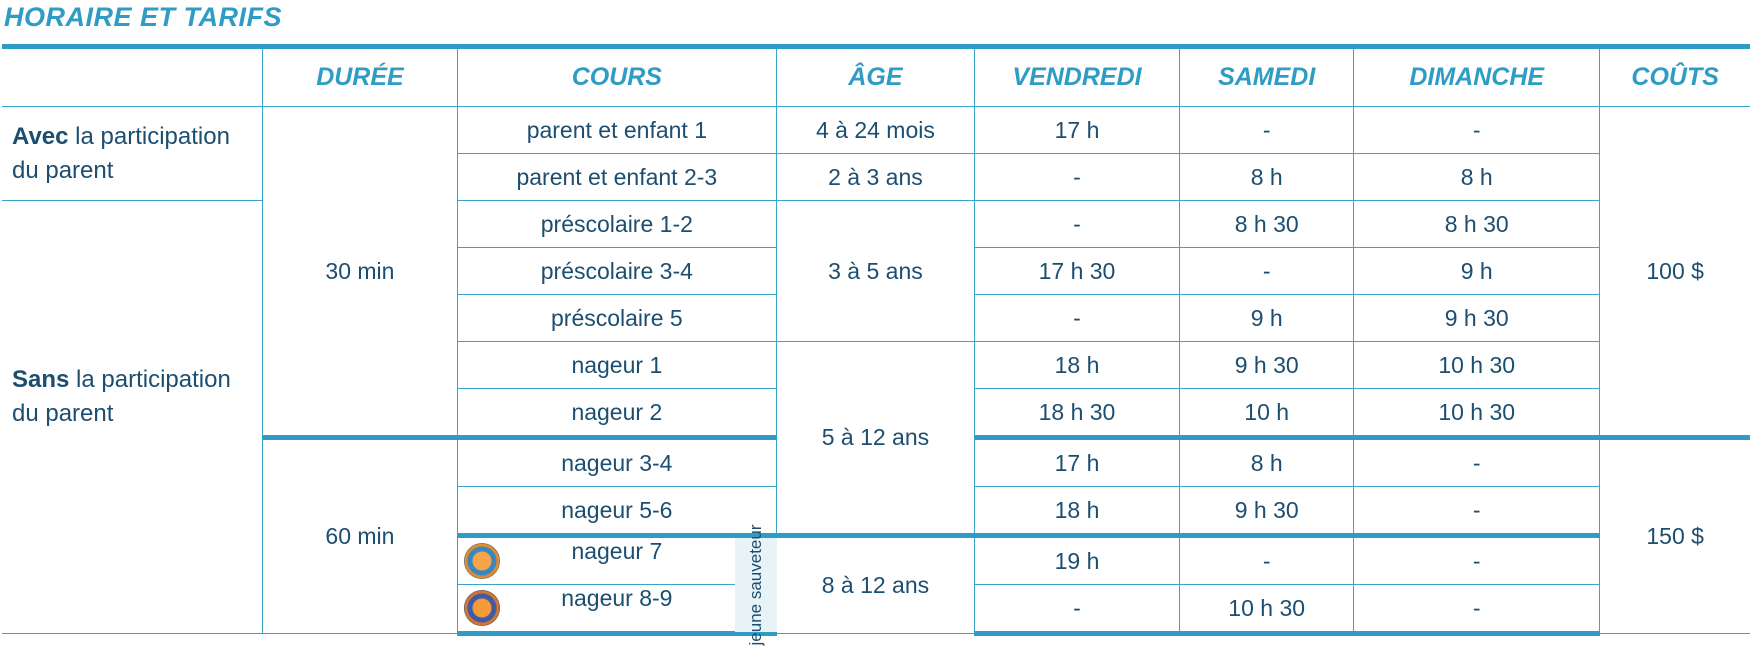 The height and width of the screenshot is (665, 1756). I want to click on lifeguard-band: jeune sauveteur, so click(755, 584).